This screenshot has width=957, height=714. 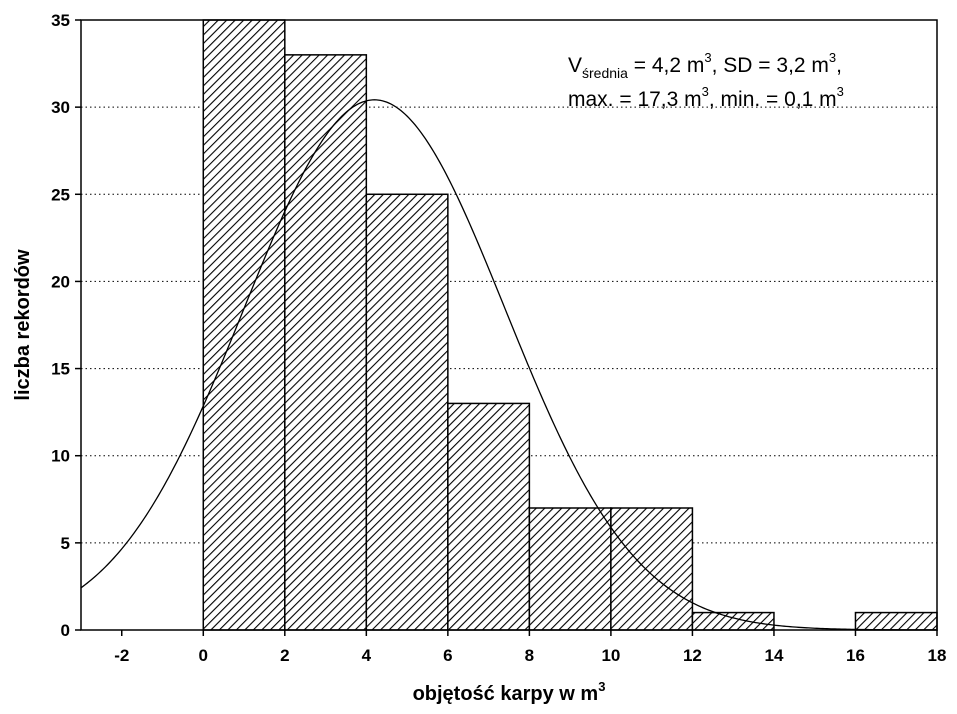 I want to click on y-tick-label-5: 25, so click(x=60, y=194).